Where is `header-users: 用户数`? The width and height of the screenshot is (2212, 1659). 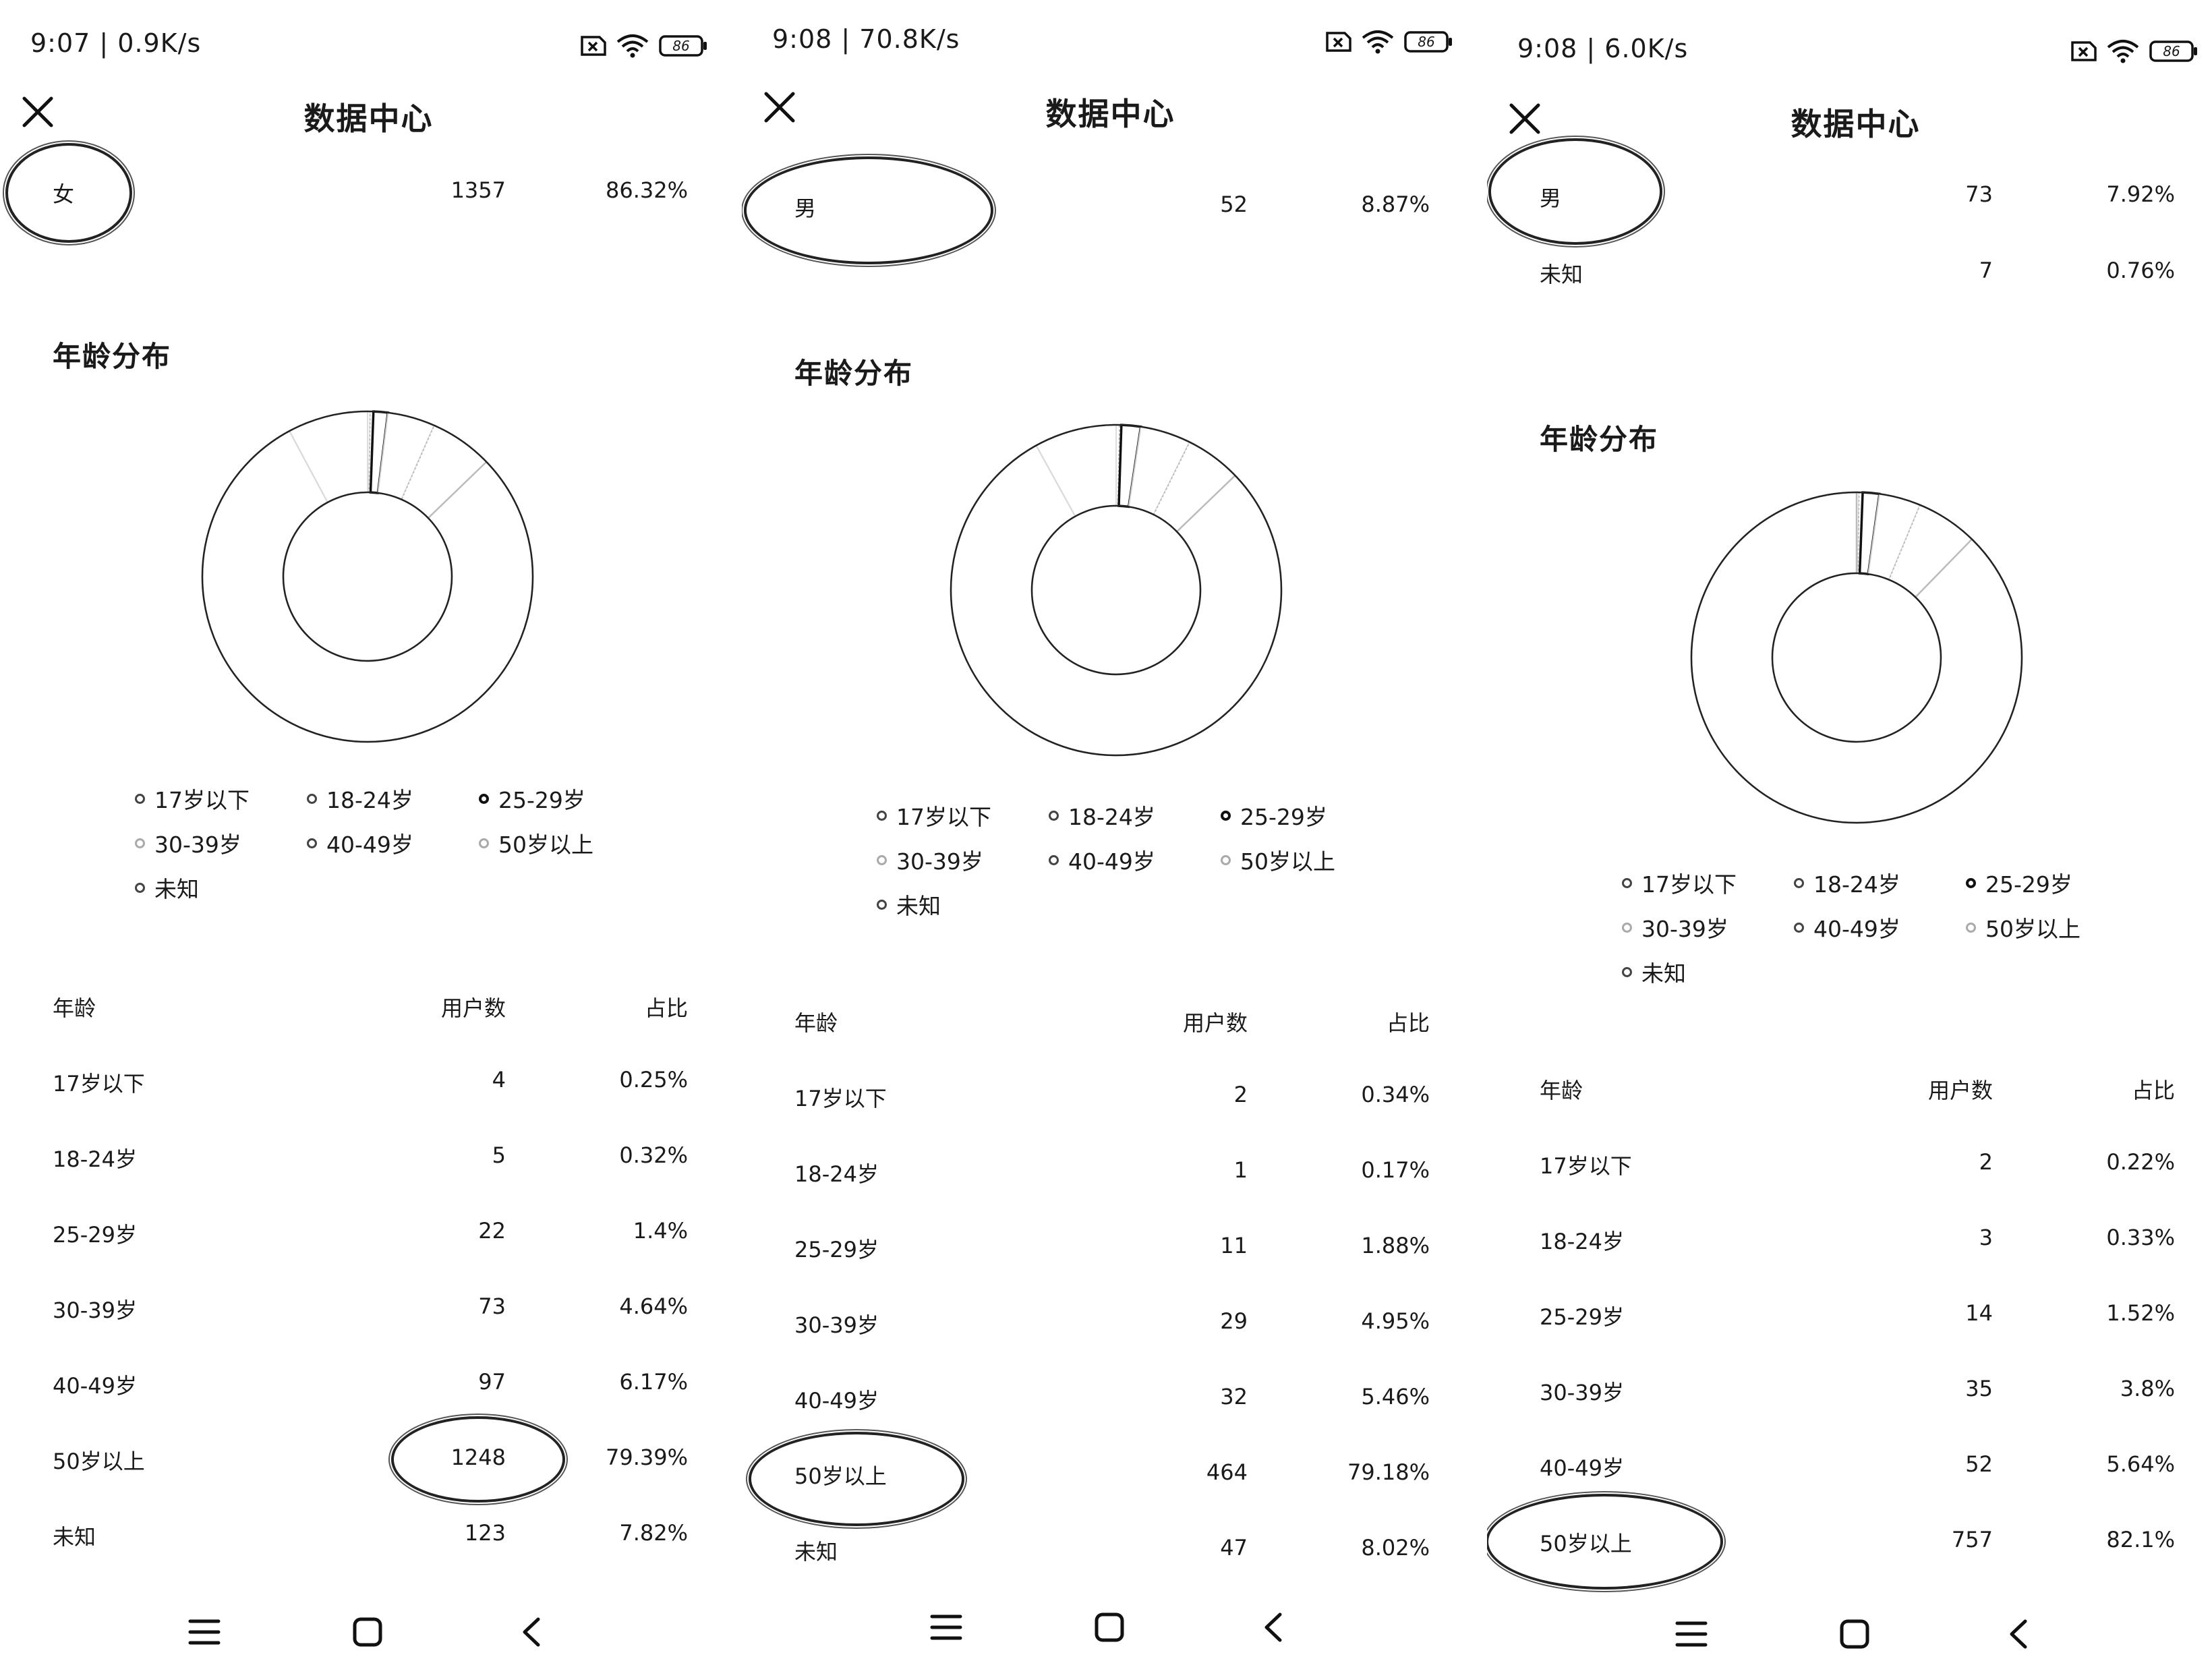 header-users: 用户数 is located at coordinates (473, 1008).